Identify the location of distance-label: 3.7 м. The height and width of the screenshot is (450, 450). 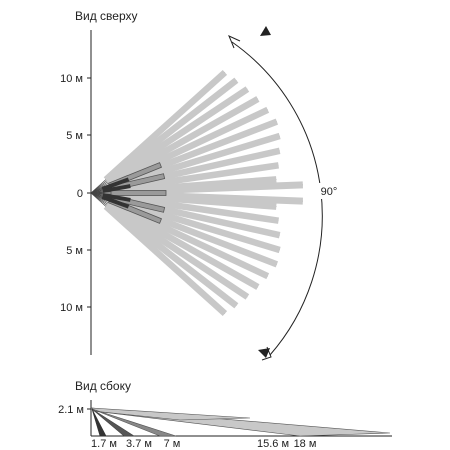
(139, 444).